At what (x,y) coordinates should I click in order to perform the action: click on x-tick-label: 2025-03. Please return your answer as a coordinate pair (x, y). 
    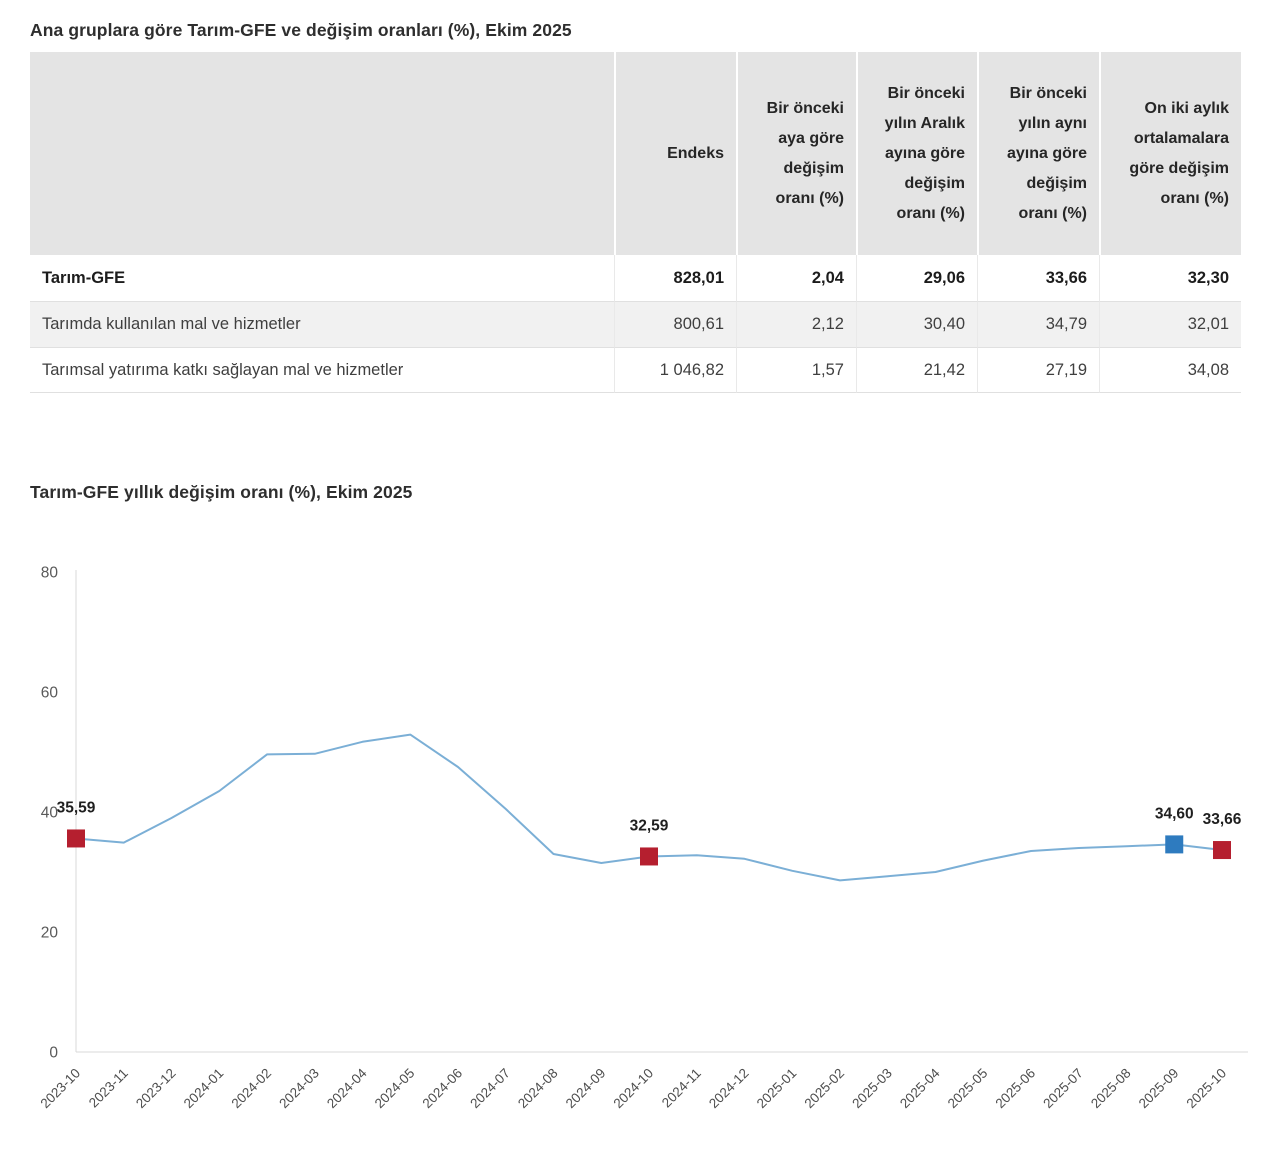
    Looking at the image, I should click on (872, 1089).